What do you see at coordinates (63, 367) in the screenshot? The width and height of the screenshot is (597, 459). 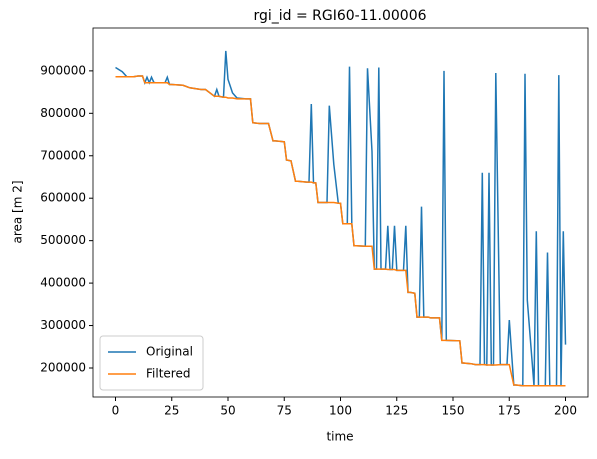 I see `y-tick-label: 200000` at bounding box center [63, 367].